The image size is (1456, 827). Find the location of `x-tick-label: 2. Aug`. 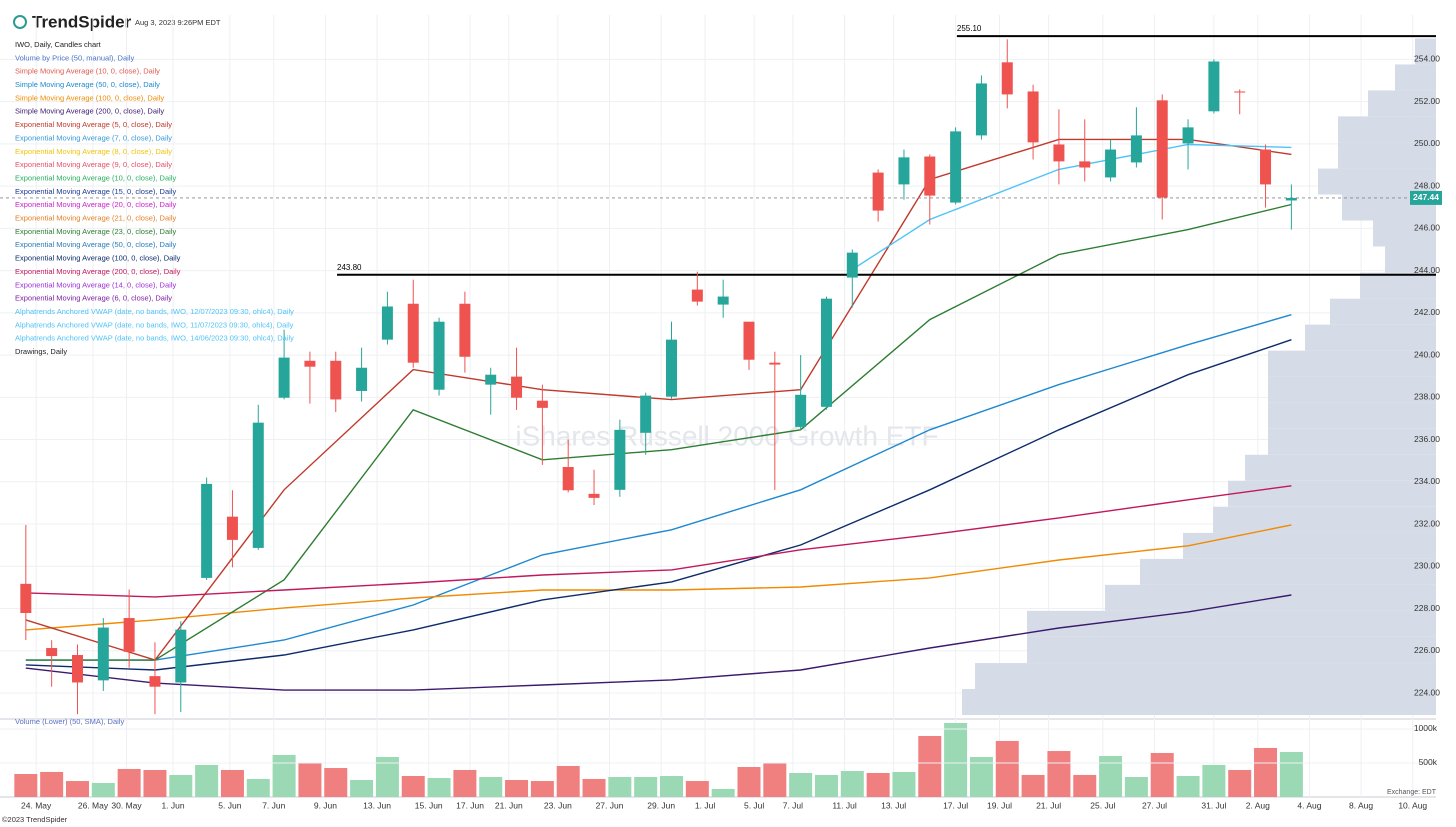

x-tick-label: 2. Aug is located at coordinates (1258, 805).